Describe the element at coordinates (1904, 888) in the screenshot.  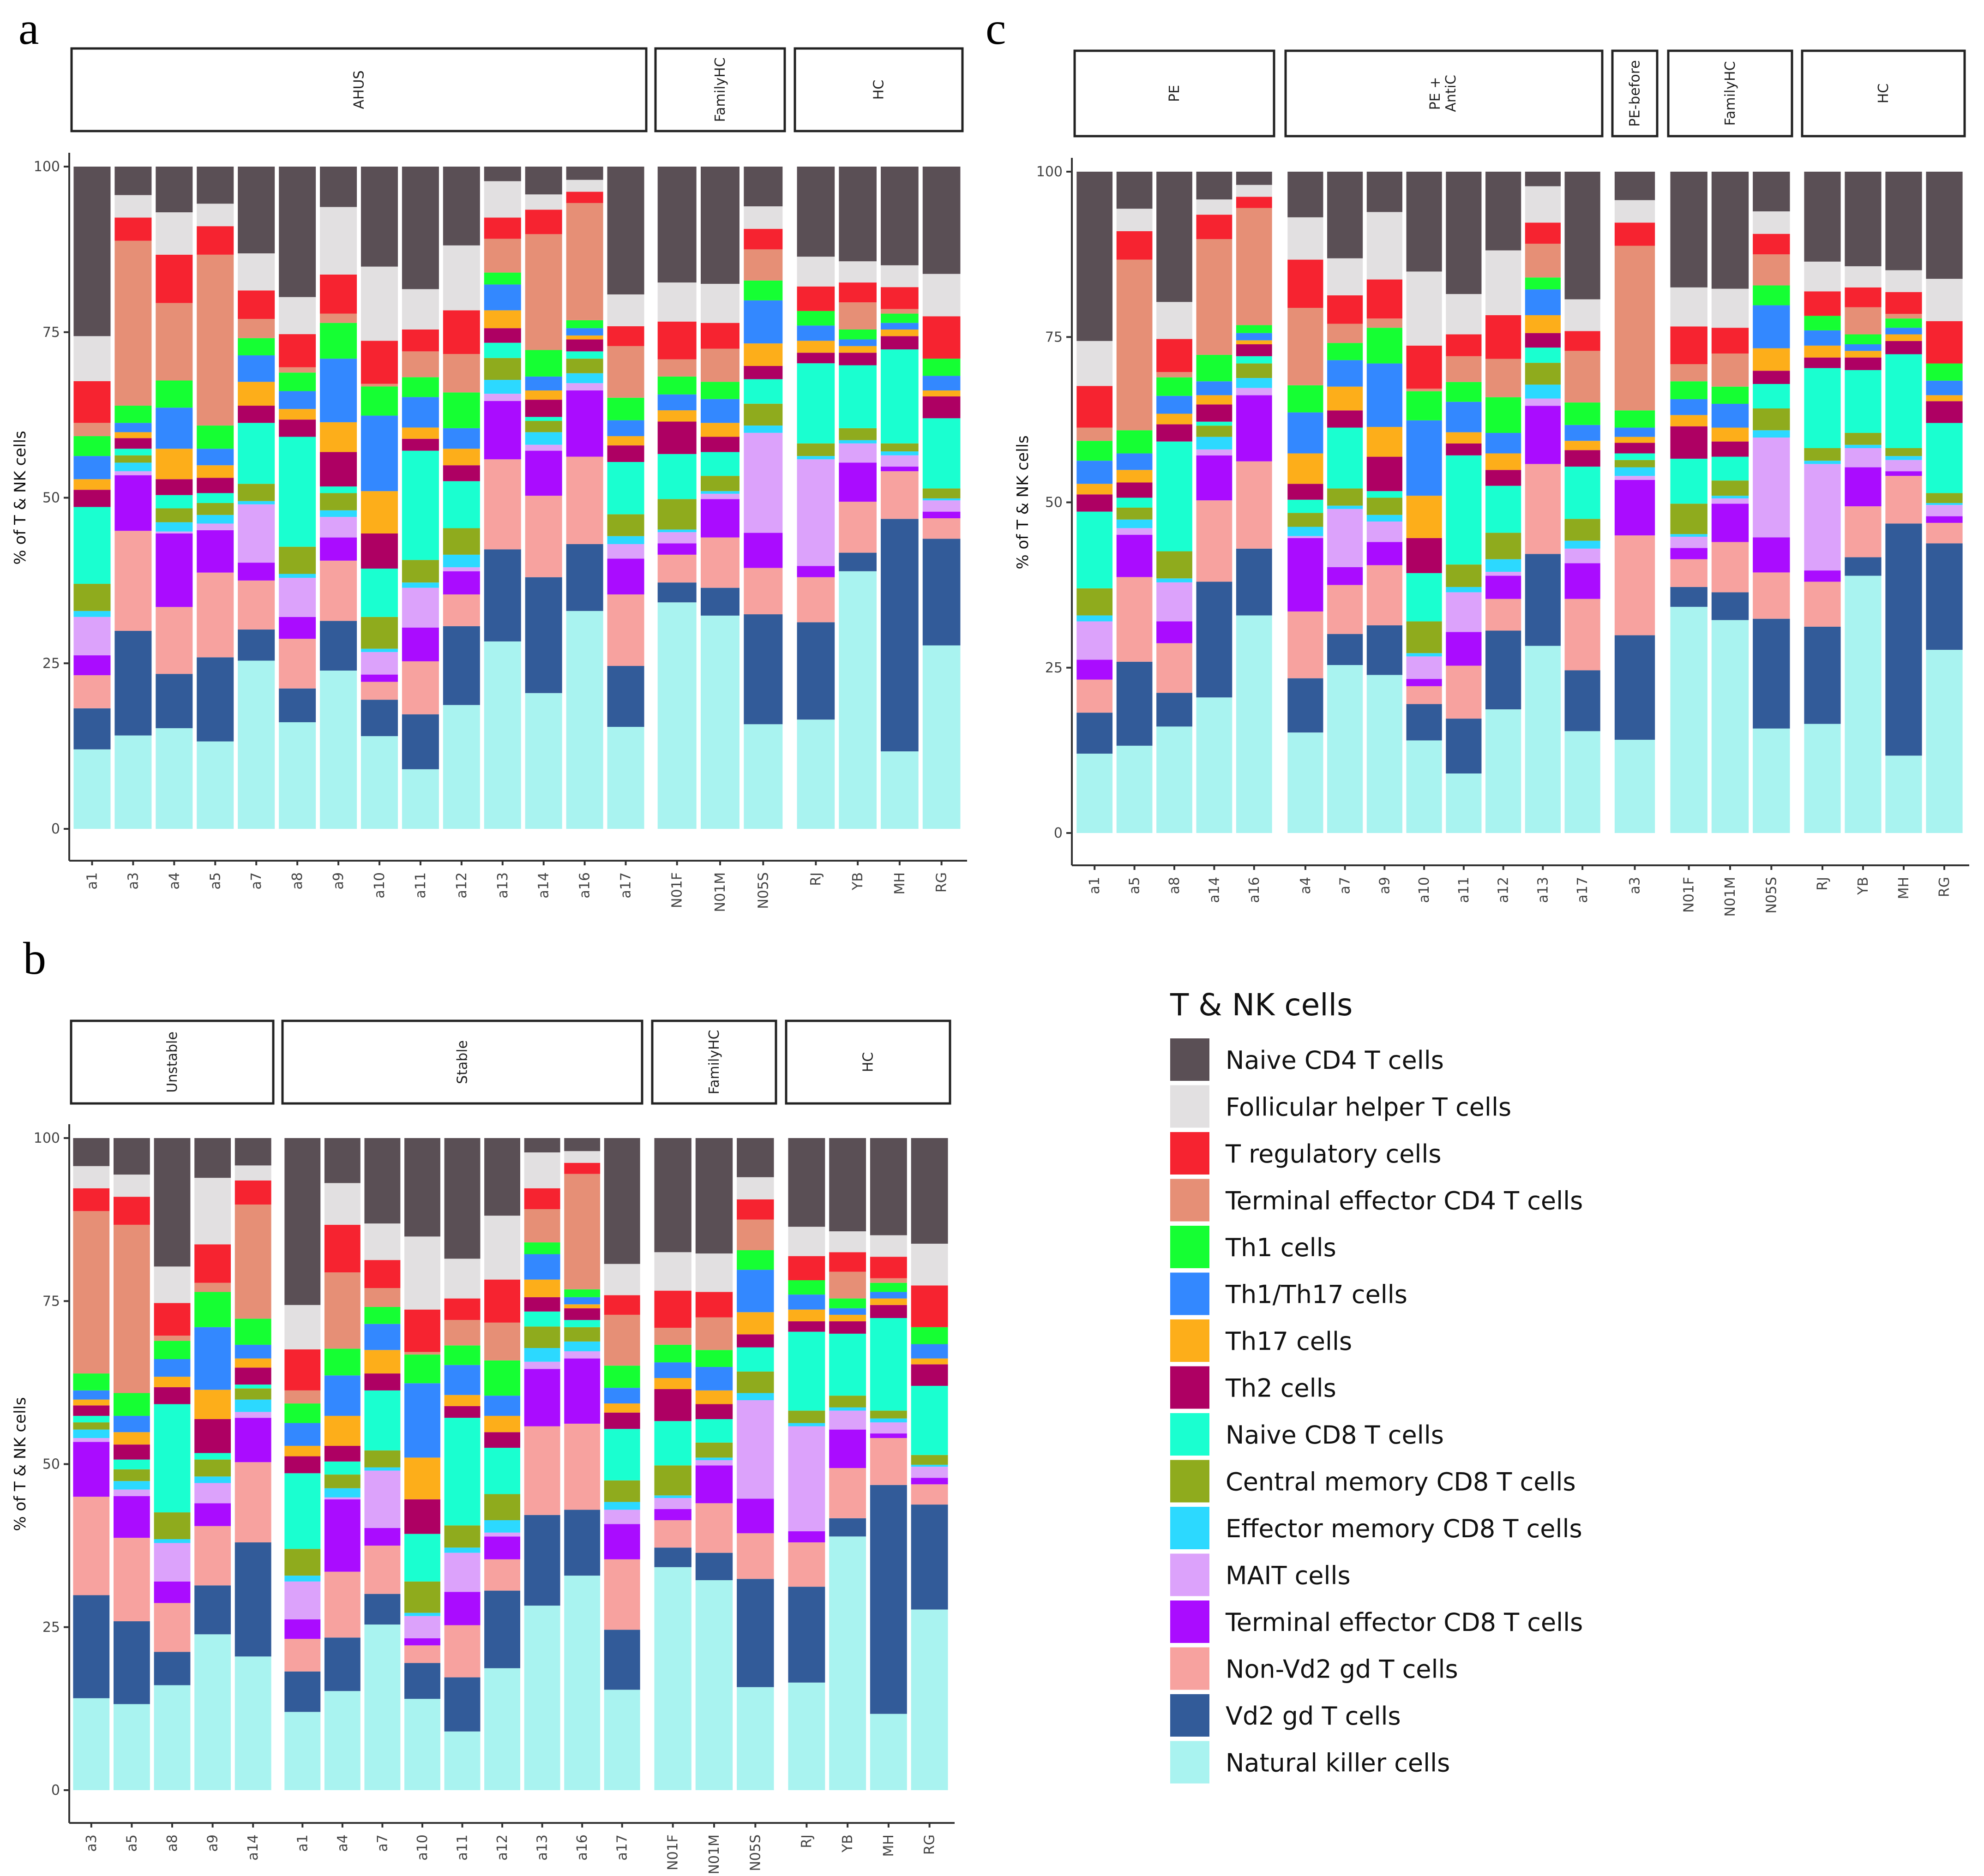
I see `x-tick-label: MH` at that location.